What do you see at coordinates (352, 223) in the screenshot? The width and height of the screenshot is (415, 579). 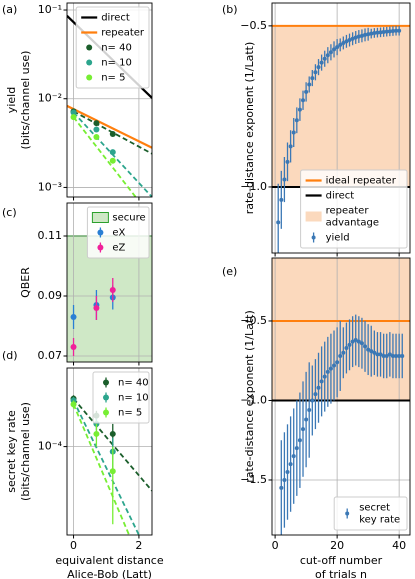 I see `legend-label: advantage` at bounding box center [352, 223].